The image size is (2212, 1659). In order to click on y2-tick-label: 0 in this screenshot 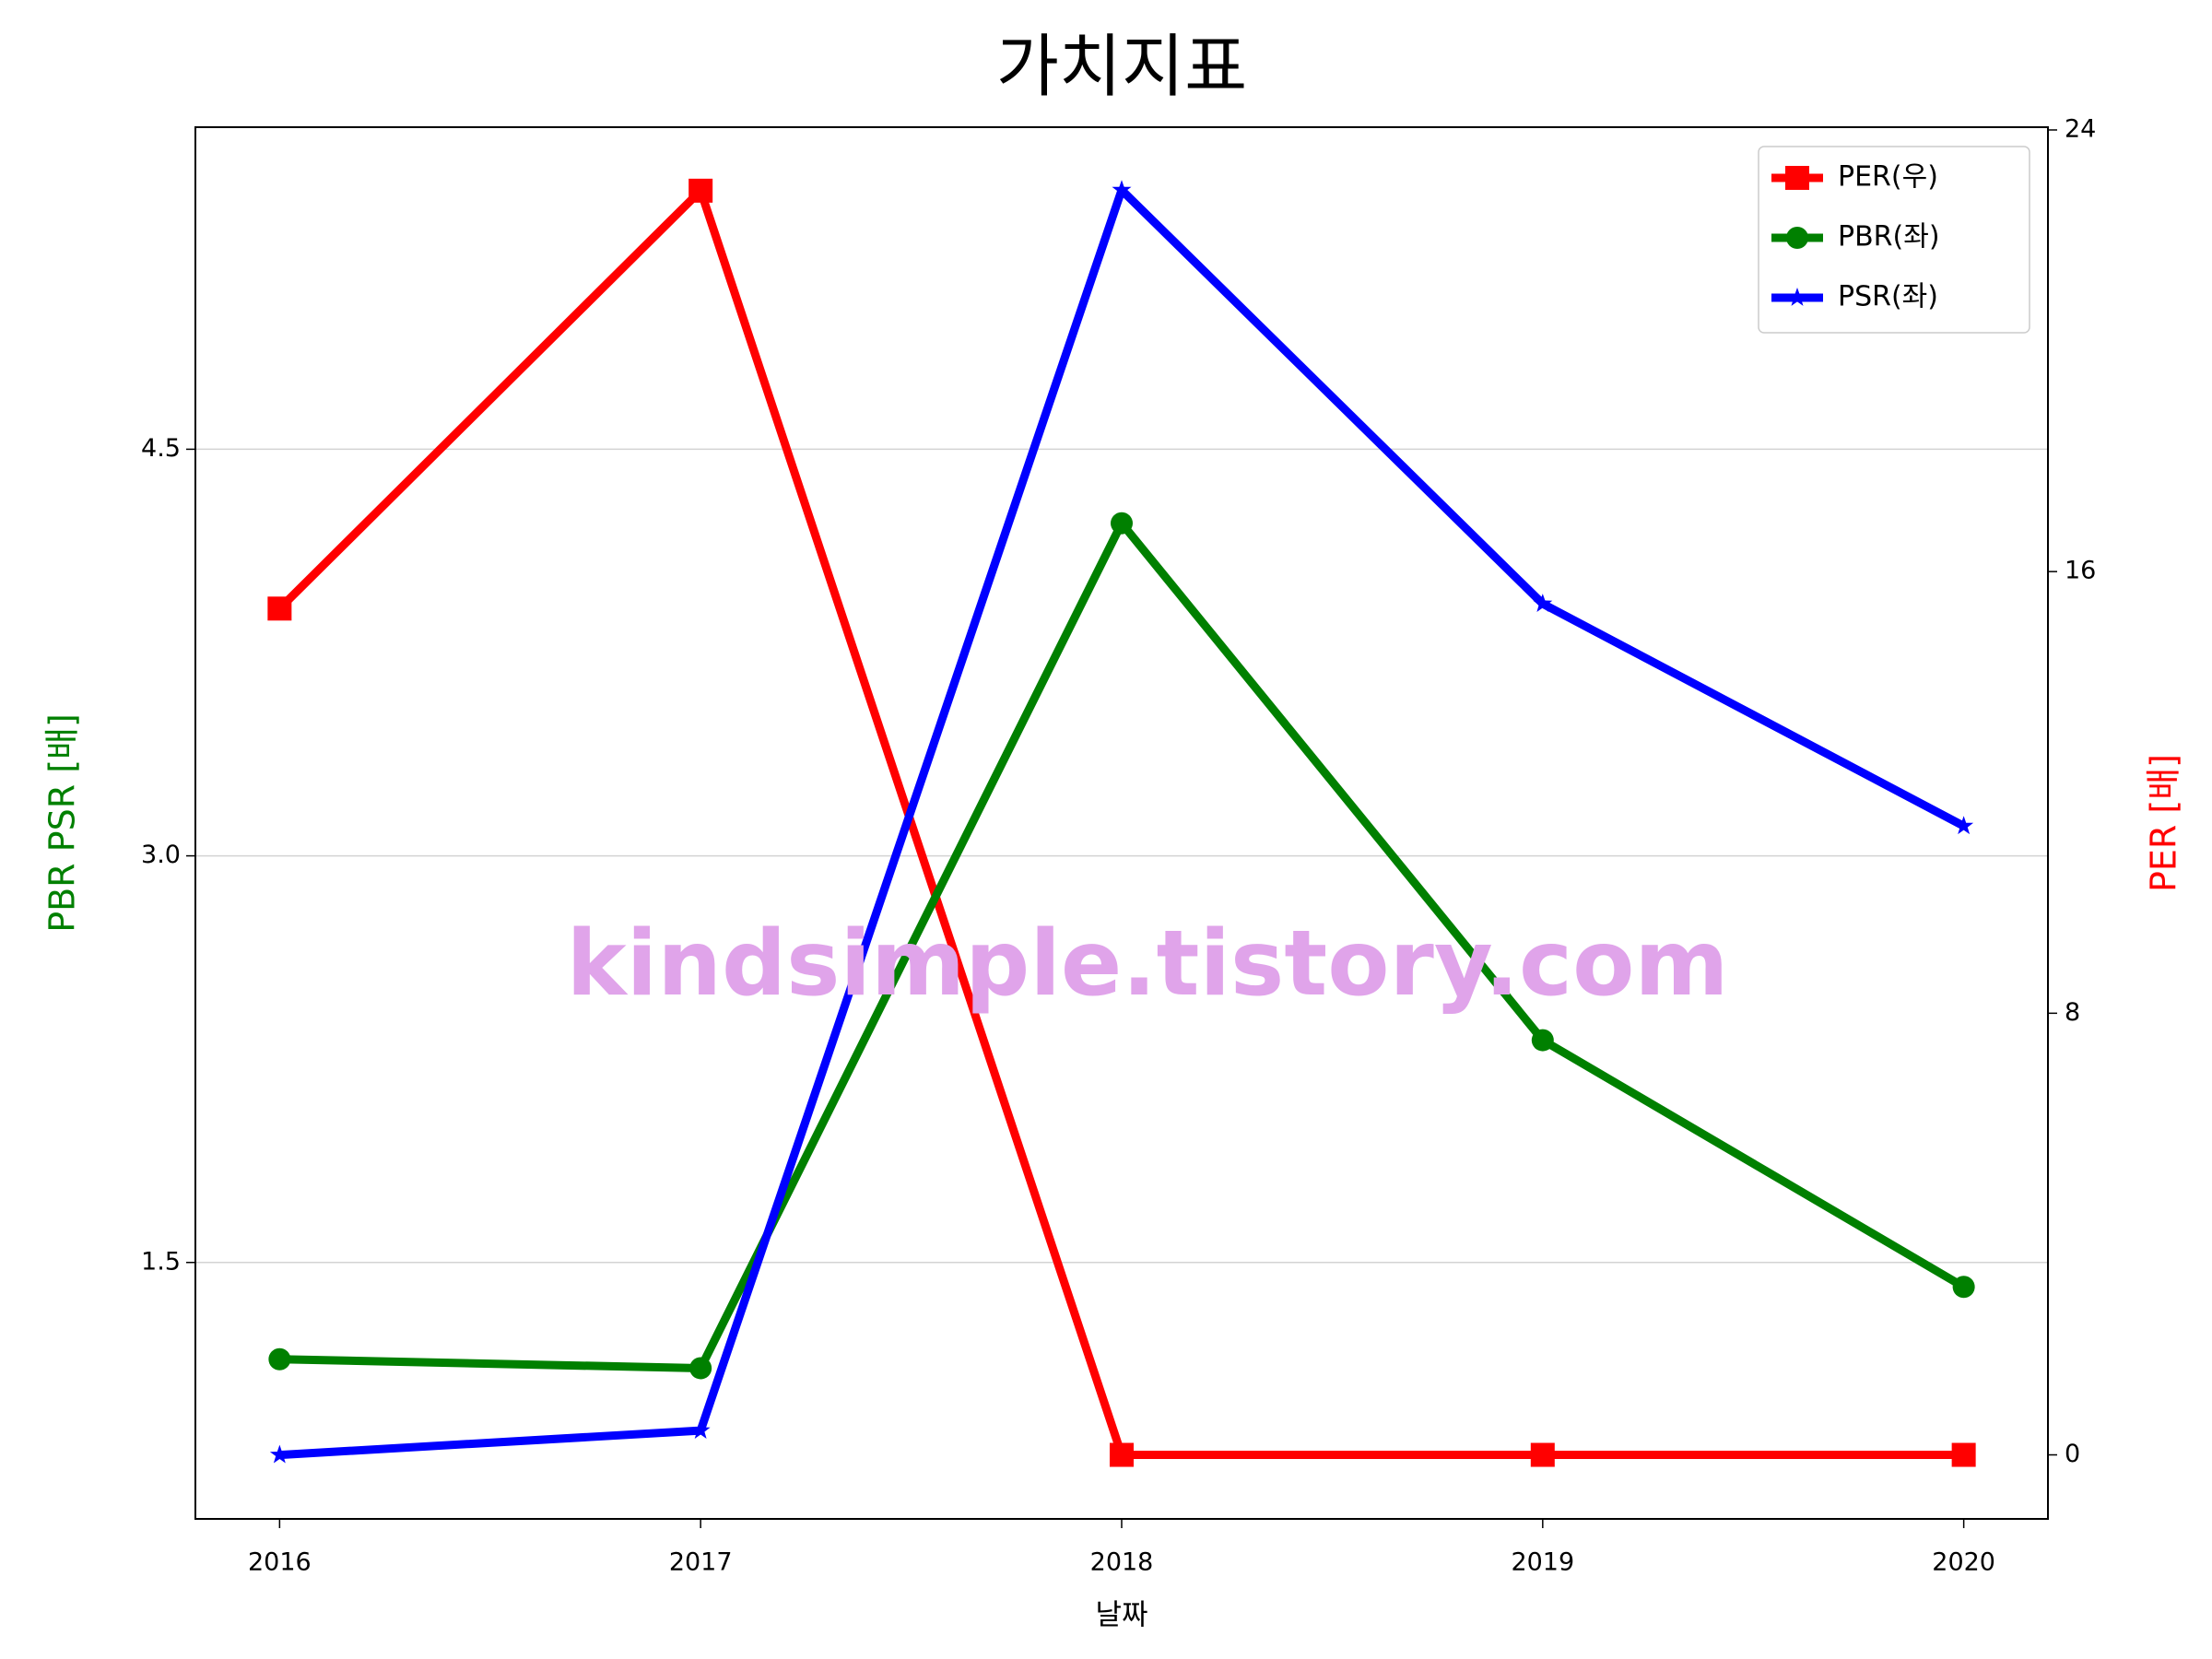, I will do `click(2072, 1454)`.